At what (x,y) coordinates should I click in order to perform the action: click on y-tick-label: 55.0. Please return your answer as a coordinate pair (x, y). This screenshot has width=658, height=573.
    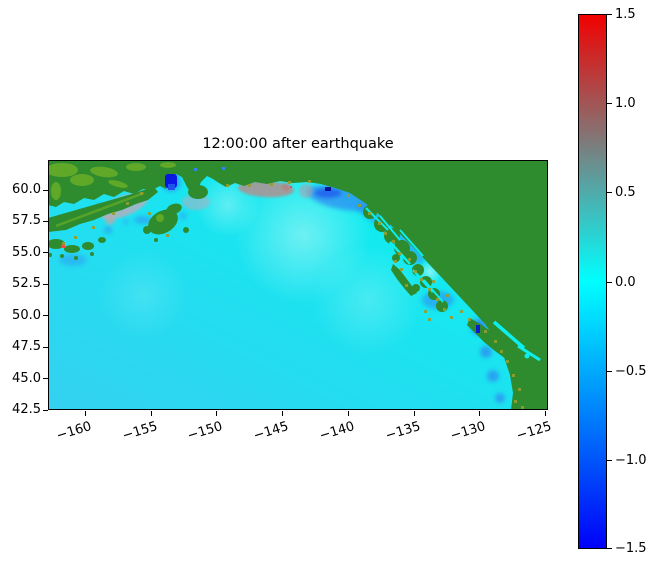
    Looking at the image, I should click on (26, 252).